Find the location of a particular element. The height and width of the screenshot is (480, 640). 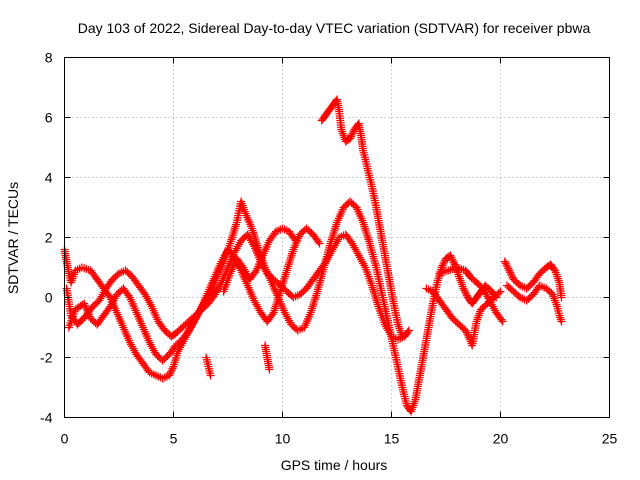

y-tick-labels: -4 -2 0 2 4 6 8 is located at coordinates (46, 238).